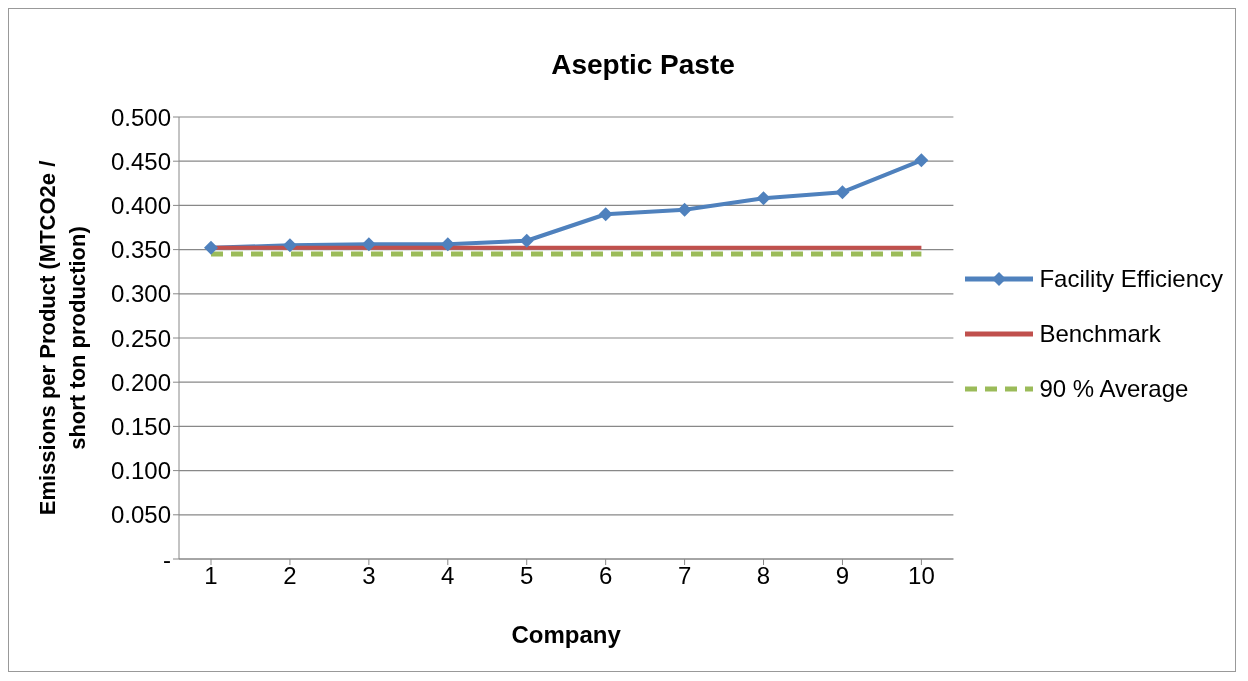  I want to click on legend-label: Benchmark, so click(1100, 334).